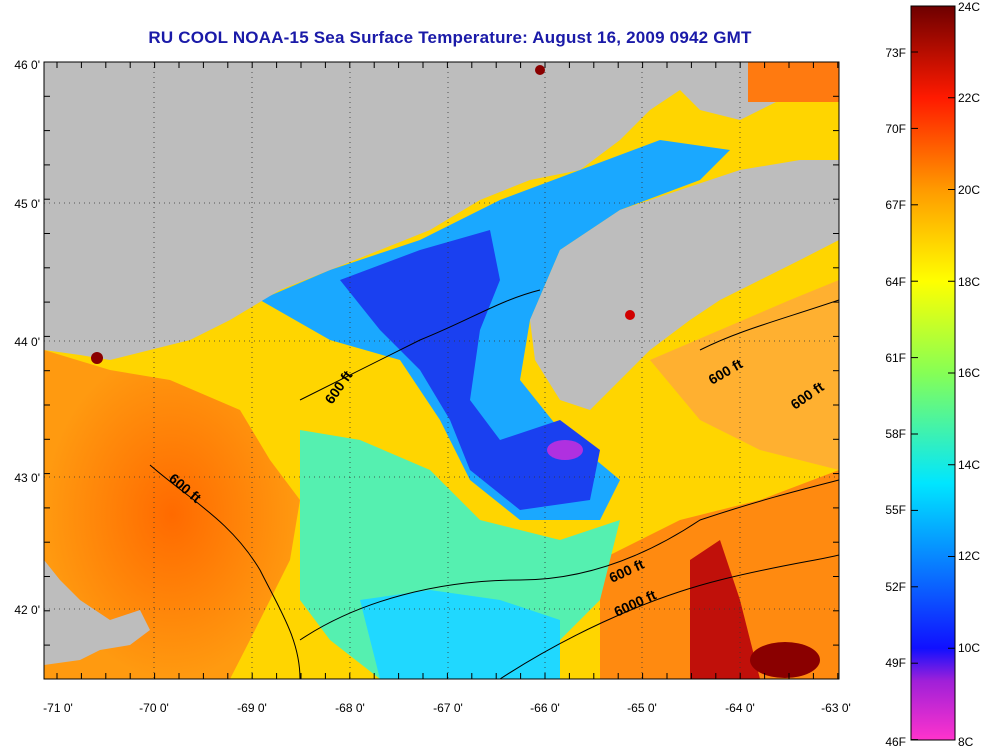 Image resolution: width=984 pixels, height=754 pixels. I want to click on warm-sst-region-east, so click(744, 375).